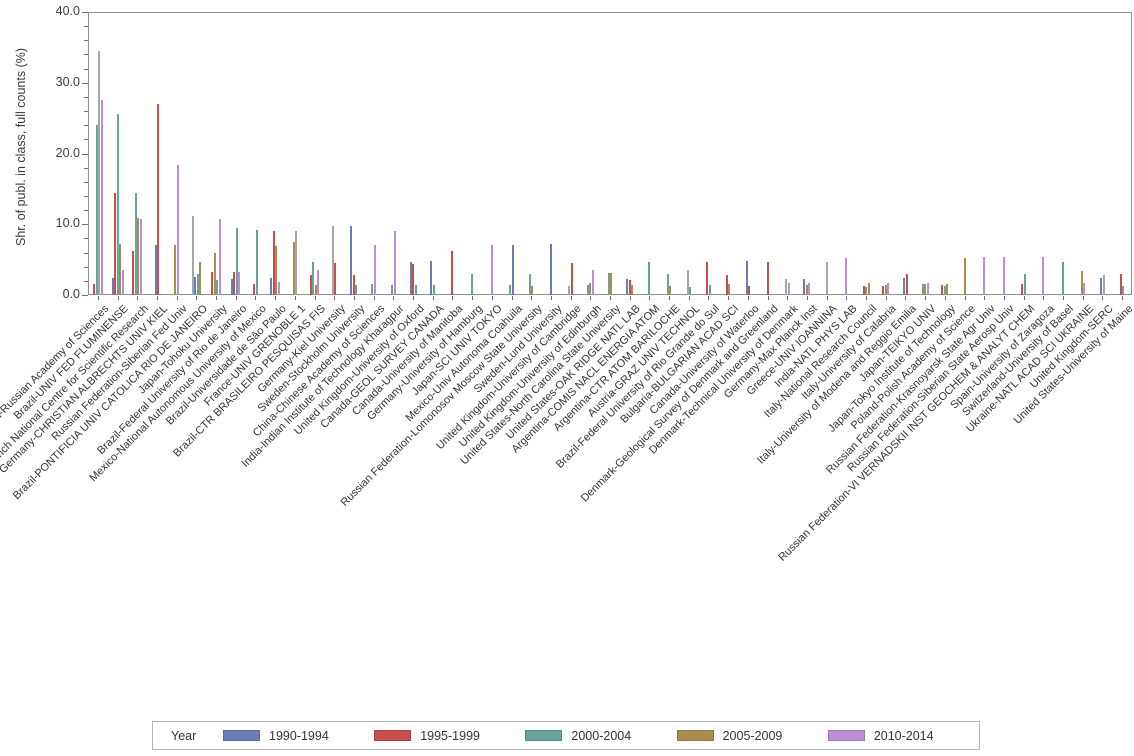 The height and width of the screenshot is (756, 1134). I want to click on y-axis-title: Shr. of publ. in class, full counts (%), so click(21, 147).